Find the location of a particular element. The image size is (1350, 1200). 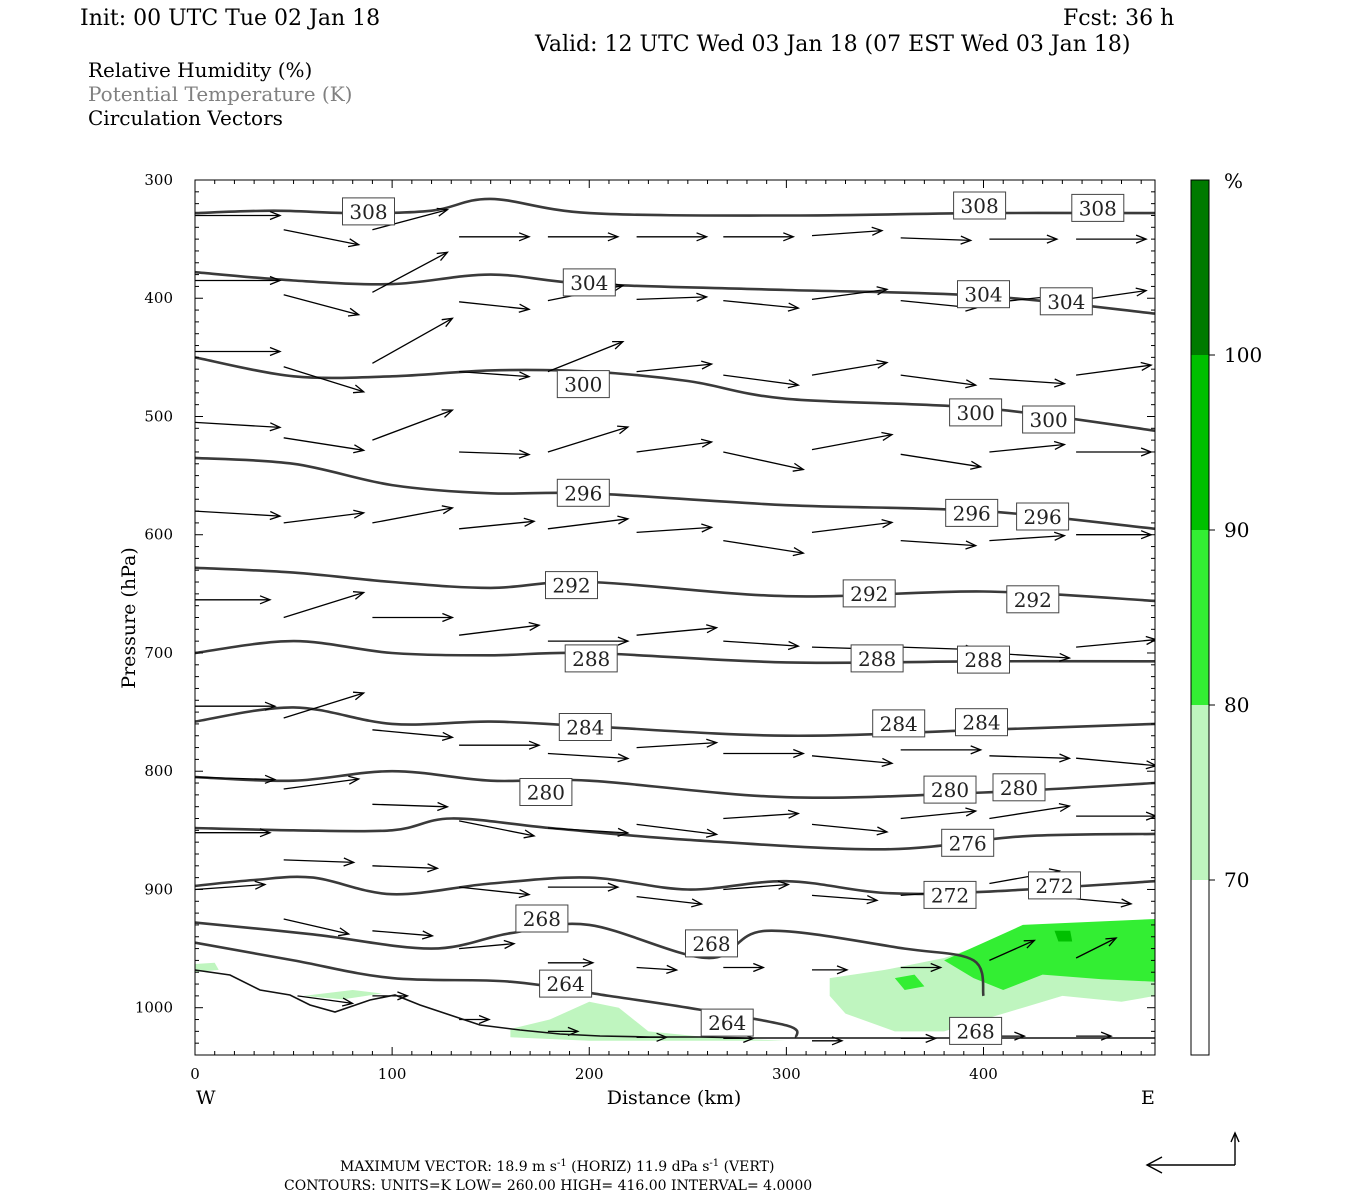

x-east-label: E is located at coordinates (1148, 1098).